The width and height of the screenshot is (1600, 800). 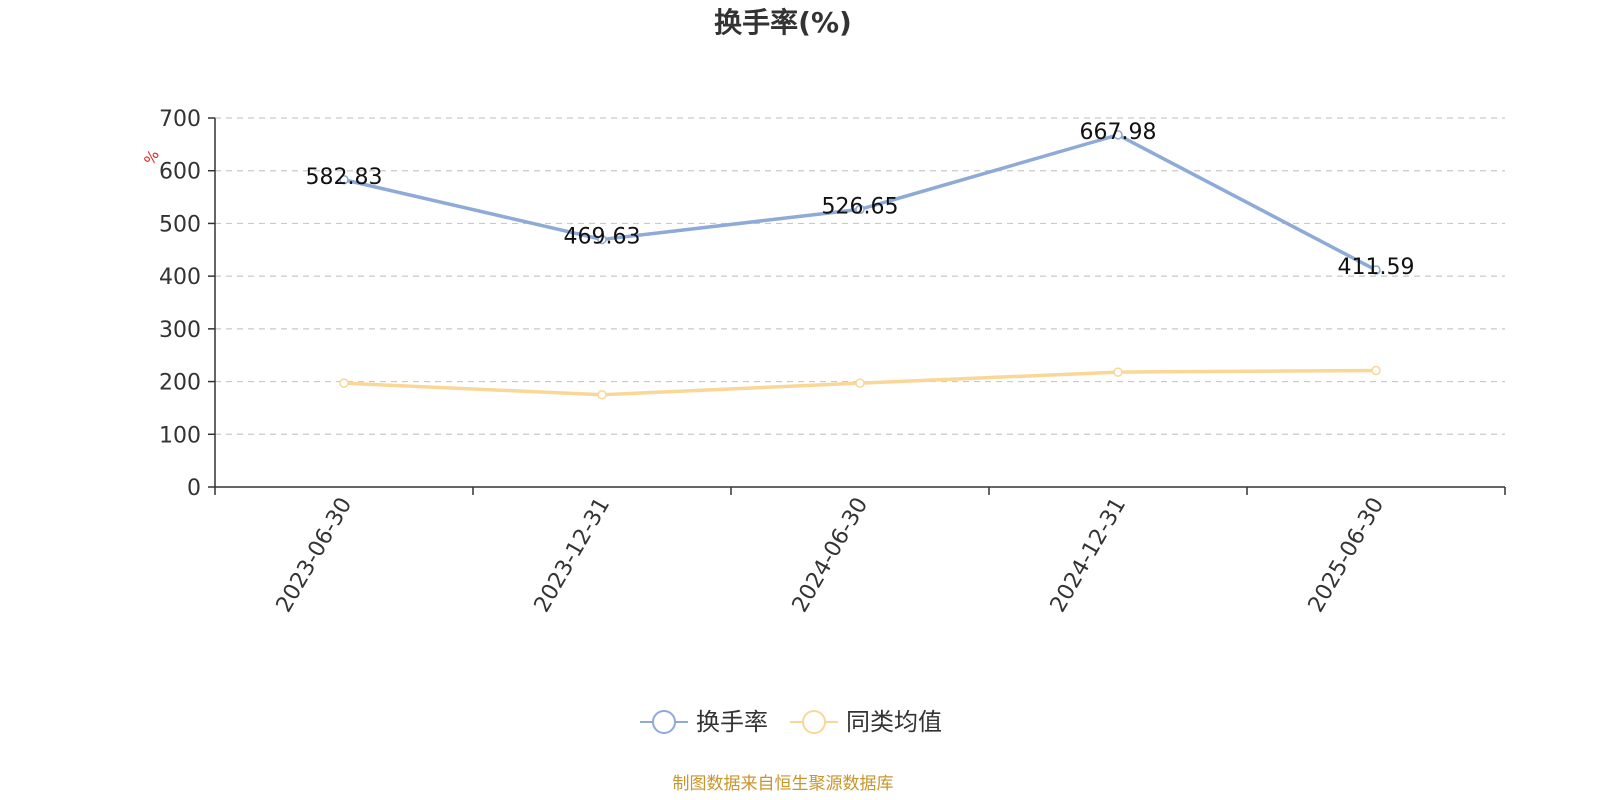 I want to click on data-labels: 582.83 469.63 526.65 667.98 411.59, so click(x=860, y=200).